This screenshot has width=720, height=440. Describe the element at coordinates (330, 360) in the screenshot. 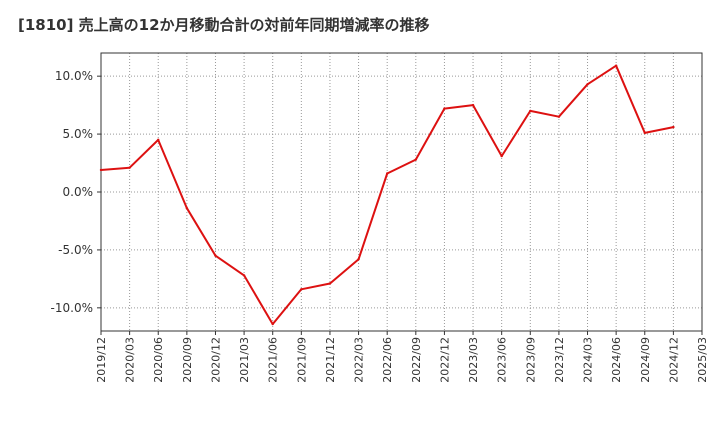

I see `x-tick-label: 2021/12` at that location.